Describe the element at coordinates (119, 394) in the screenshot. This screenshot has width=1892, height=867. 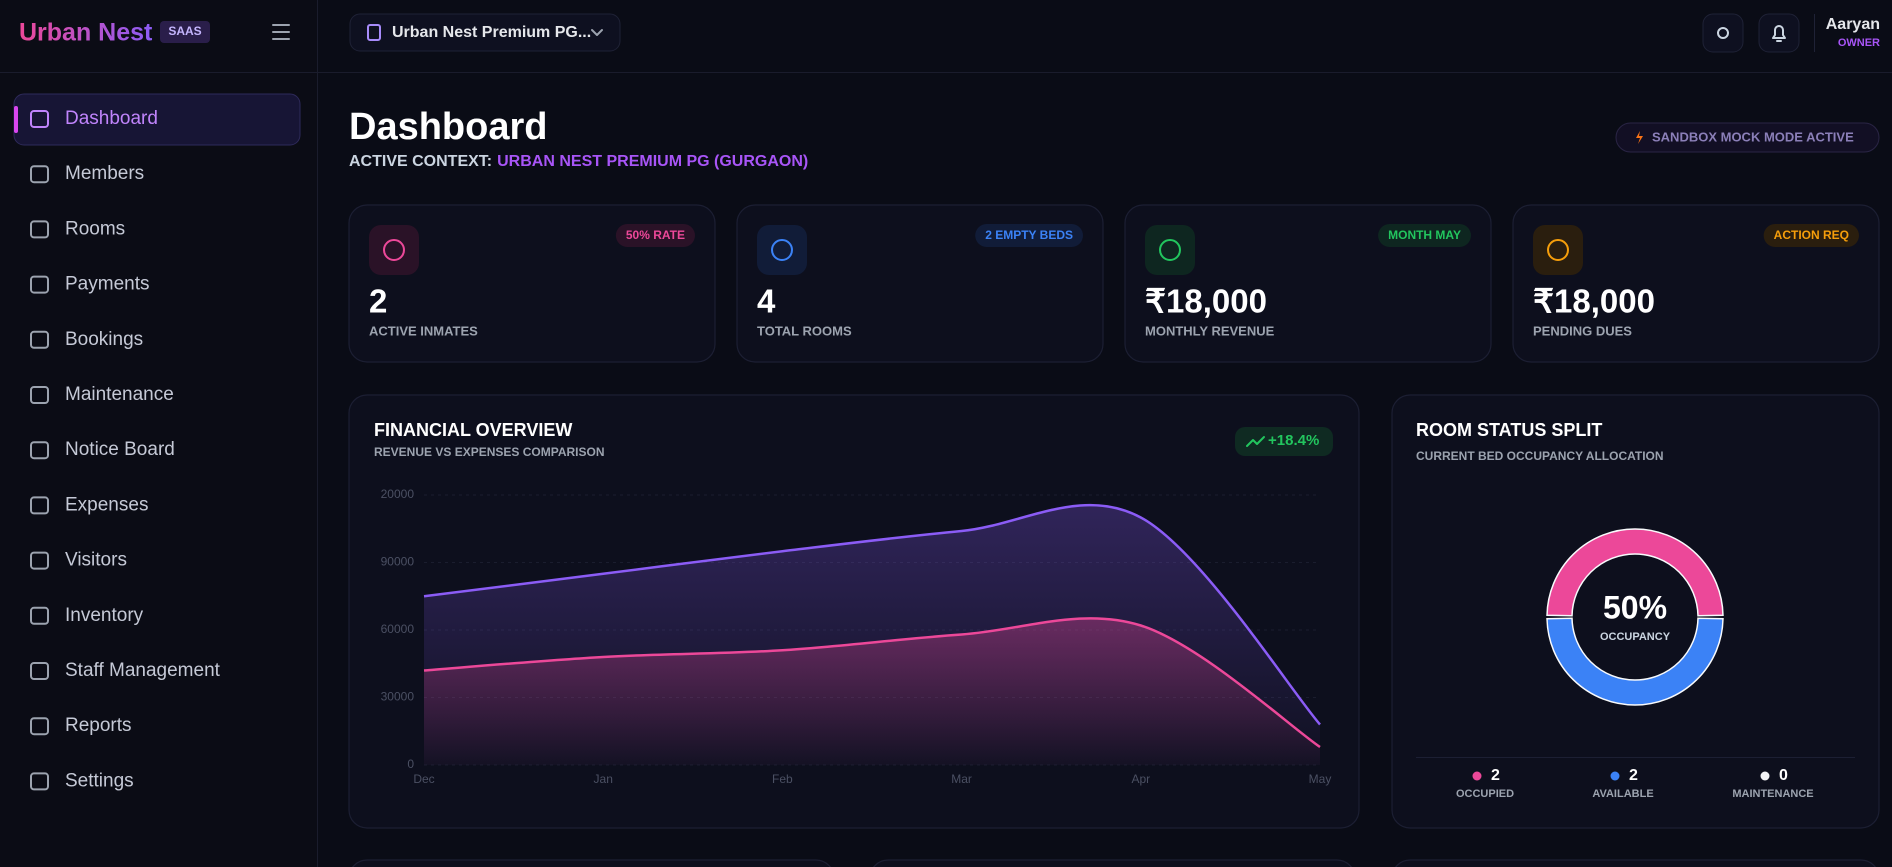
I see `nav-item: Maintenance` at that location.